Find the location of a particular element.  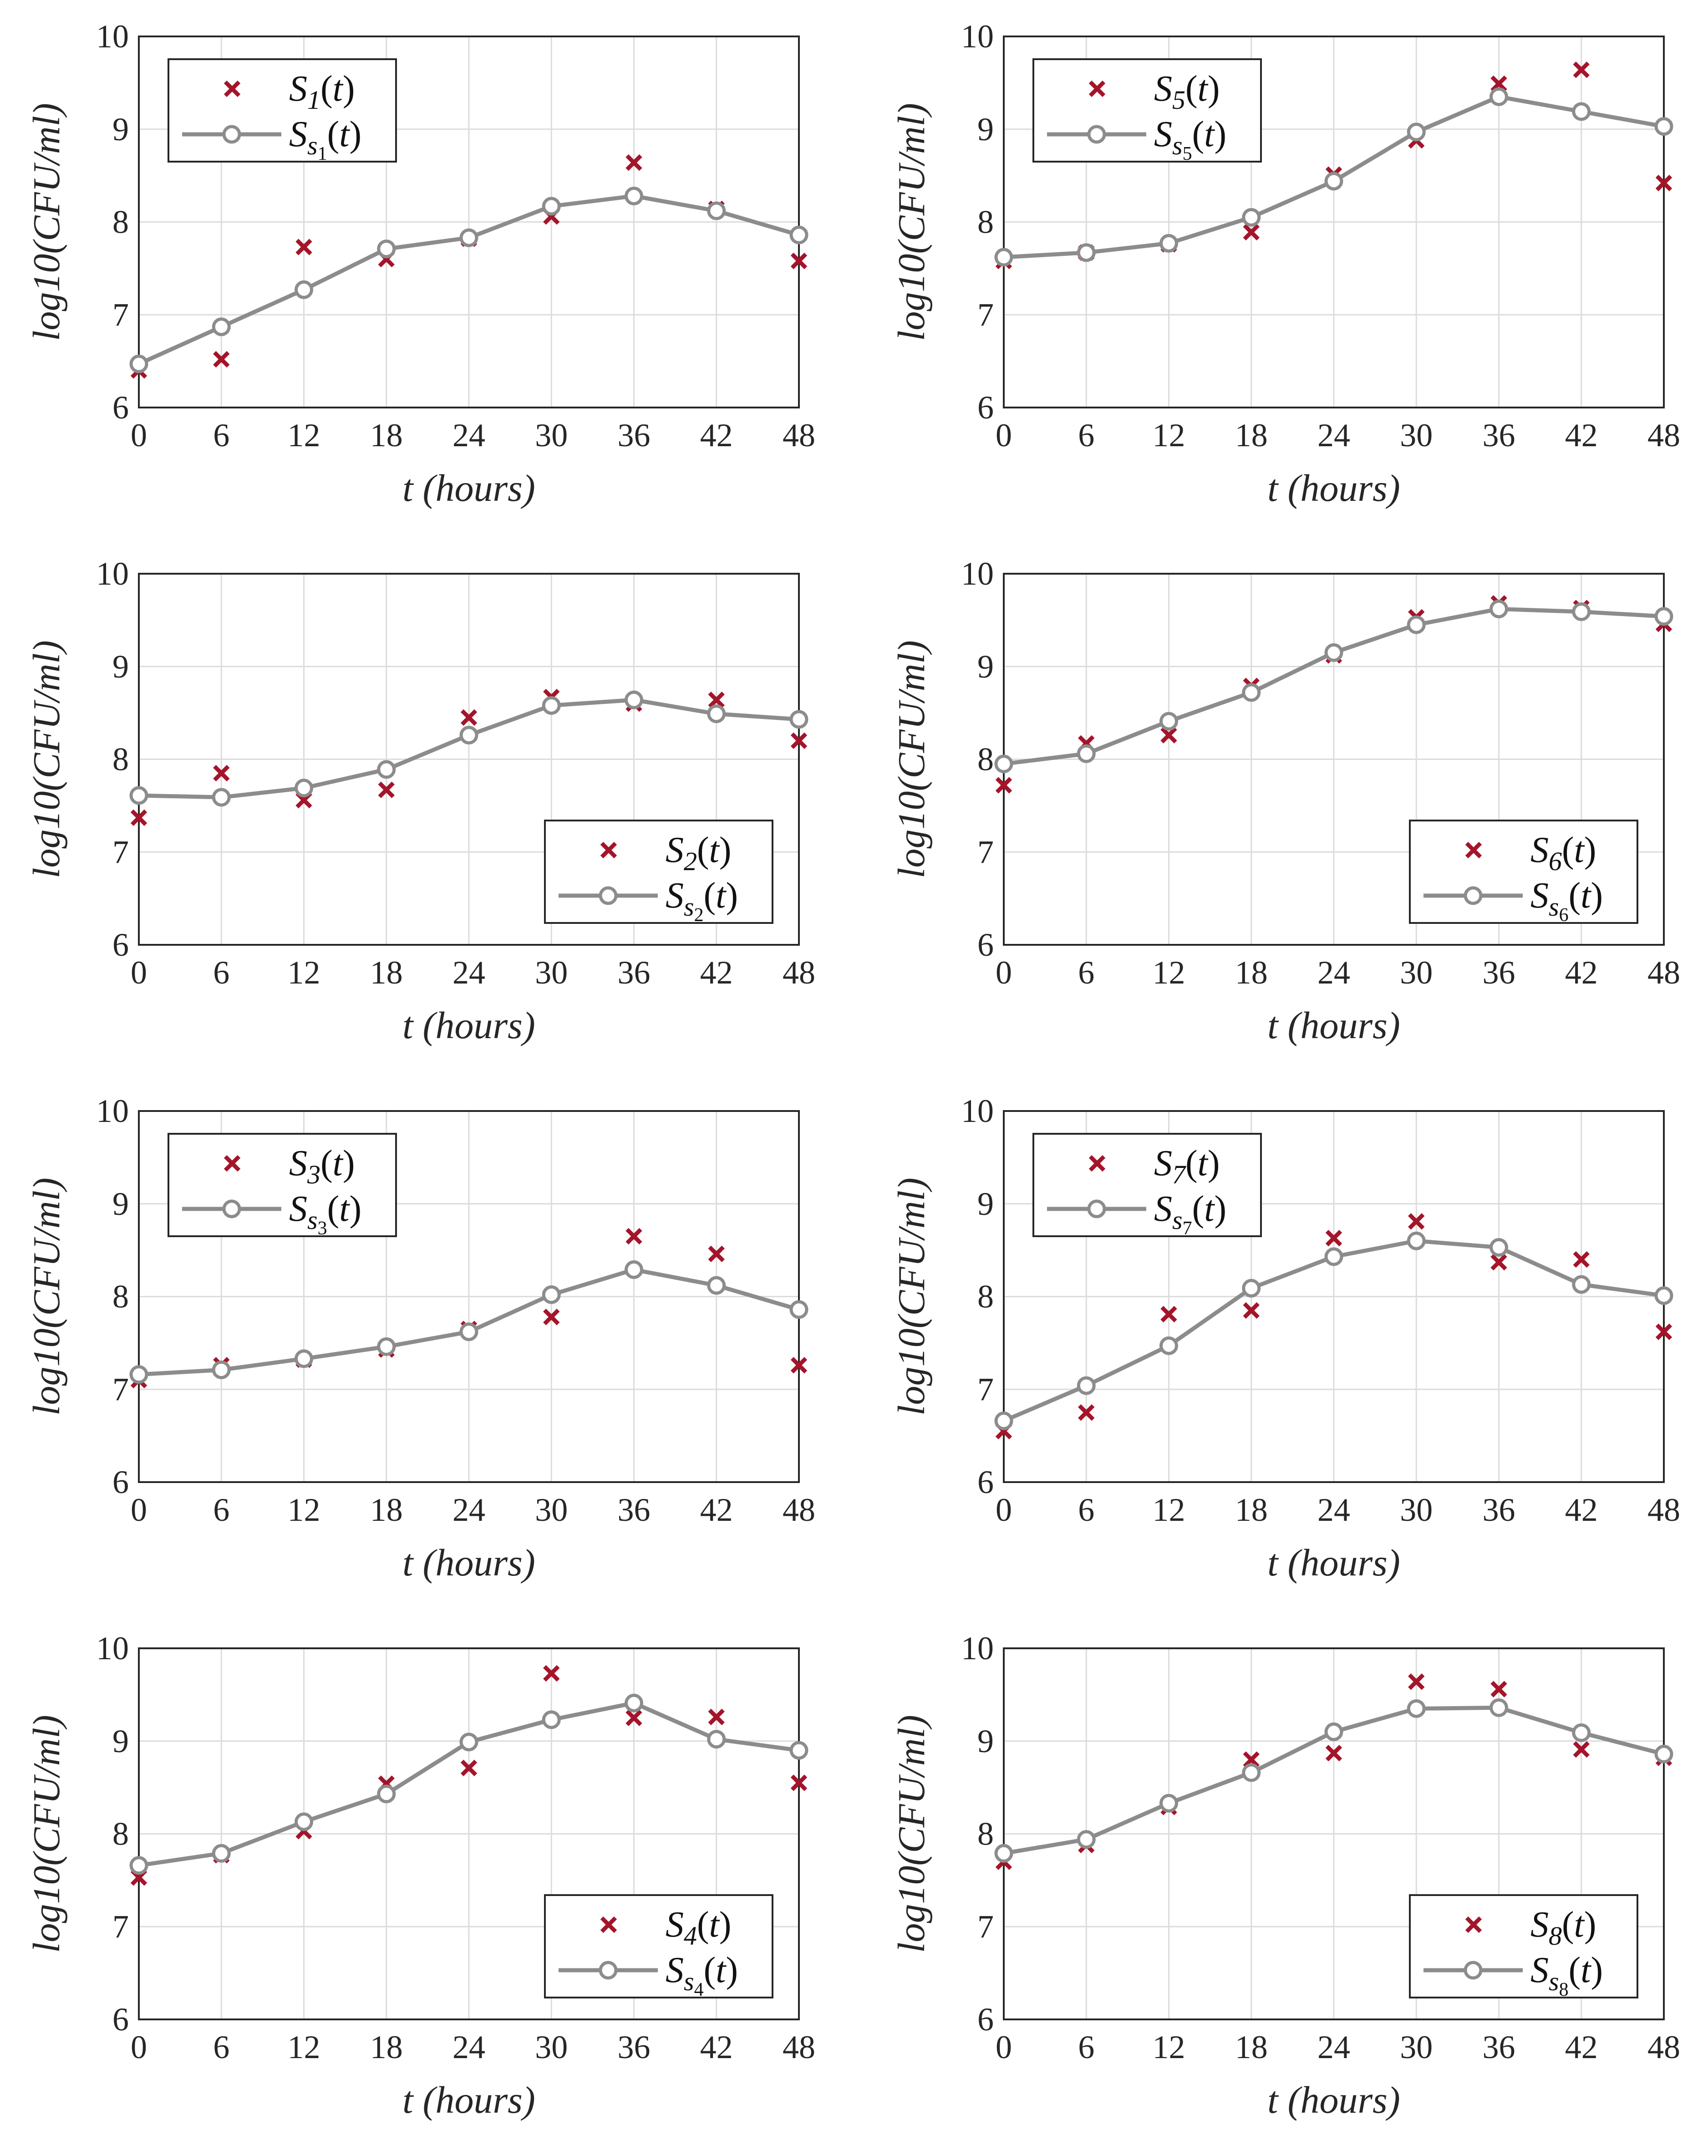

y-tick-label: 10 is located at coordinates (977, 1648).